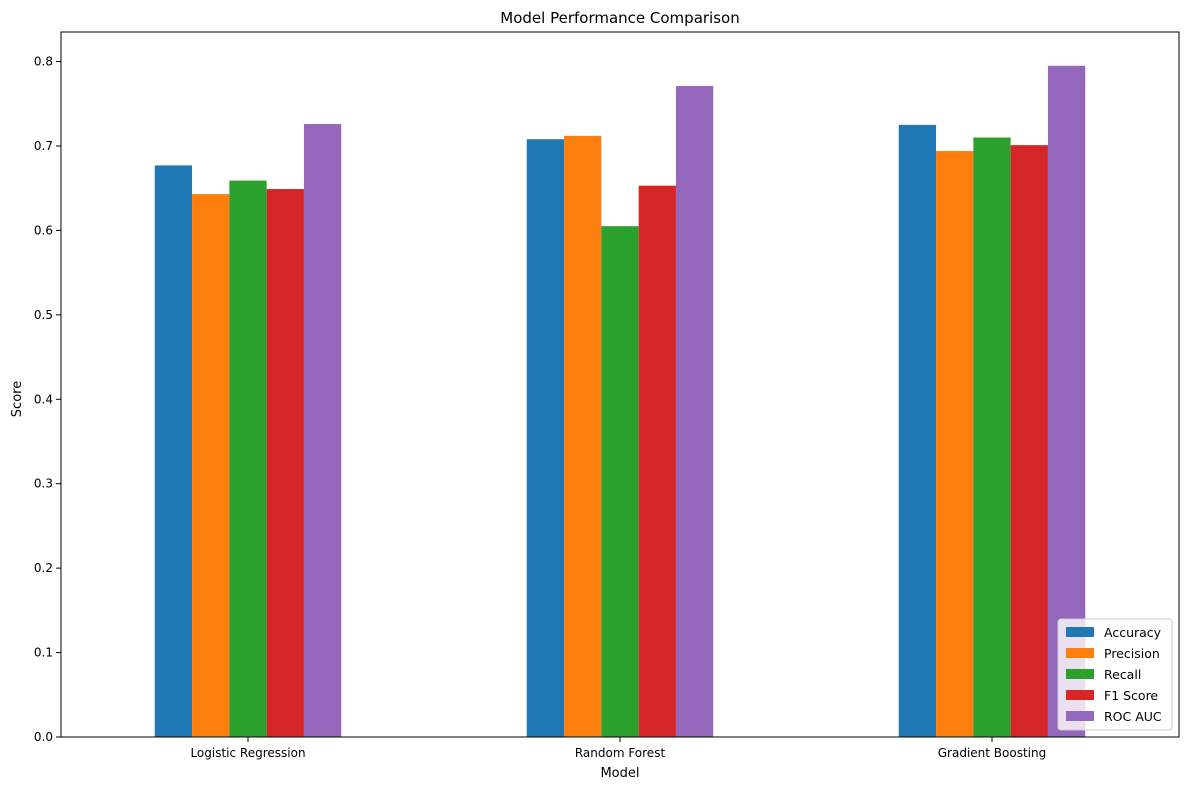 The image size is (1189, 790). What do you see at coordinates (17, 399) in the screenshot?
I see `y-axis-label: Score` at bounding box center [17, 399].